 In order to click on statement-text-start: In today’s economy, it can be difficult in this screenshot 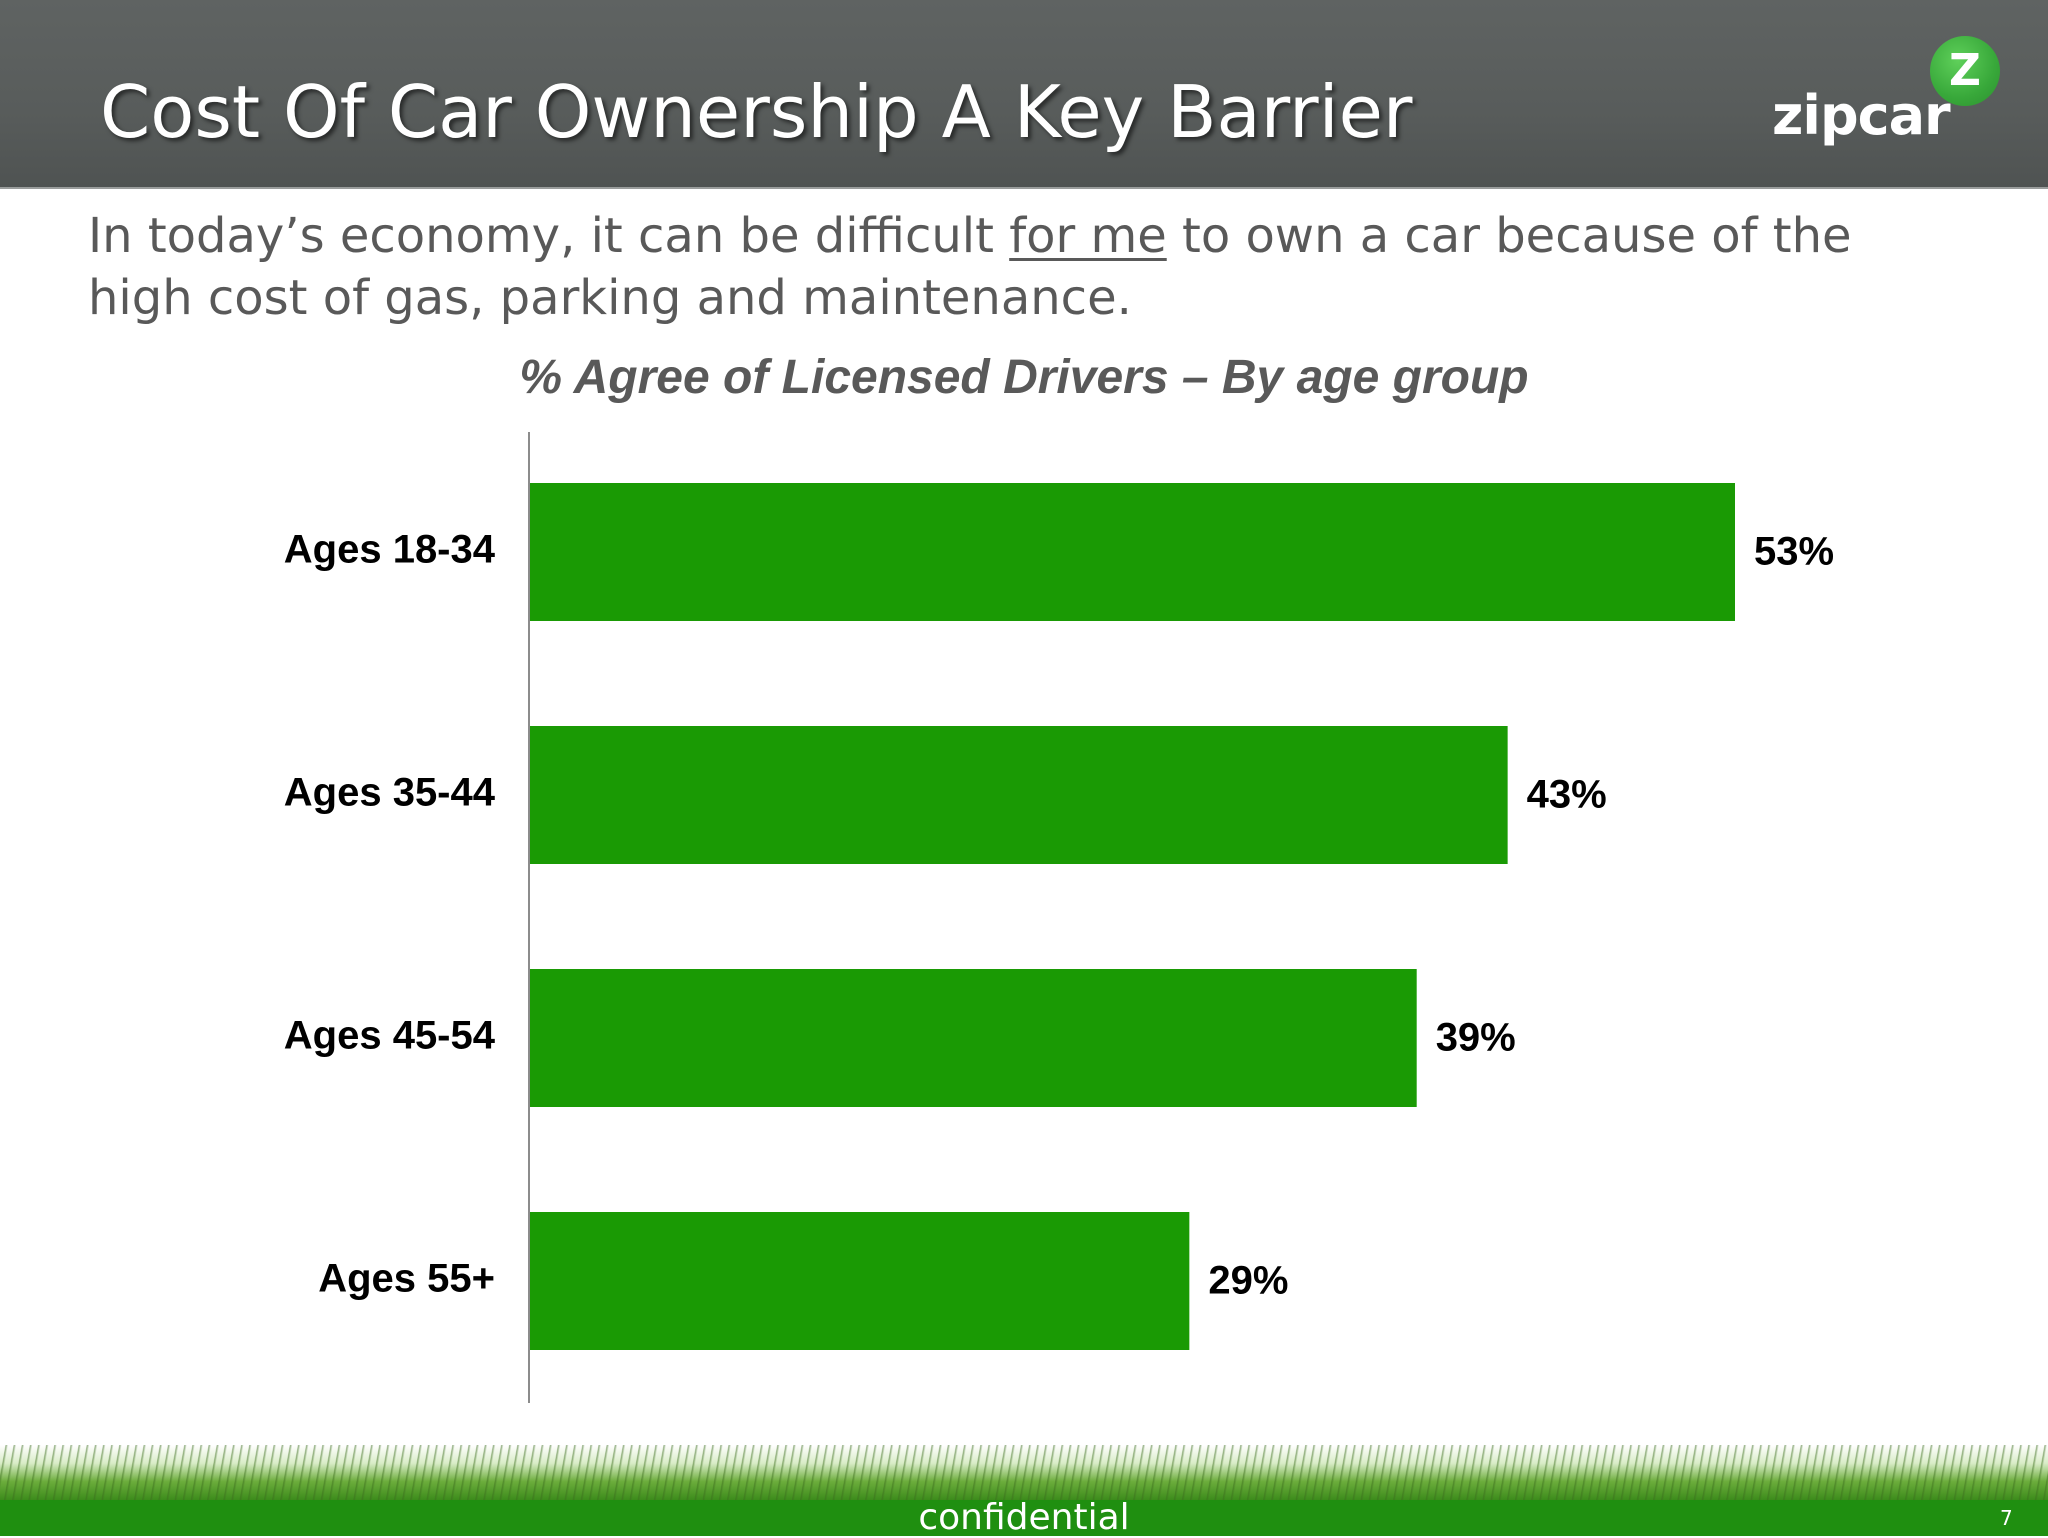, I will do `click(549, 236)`.